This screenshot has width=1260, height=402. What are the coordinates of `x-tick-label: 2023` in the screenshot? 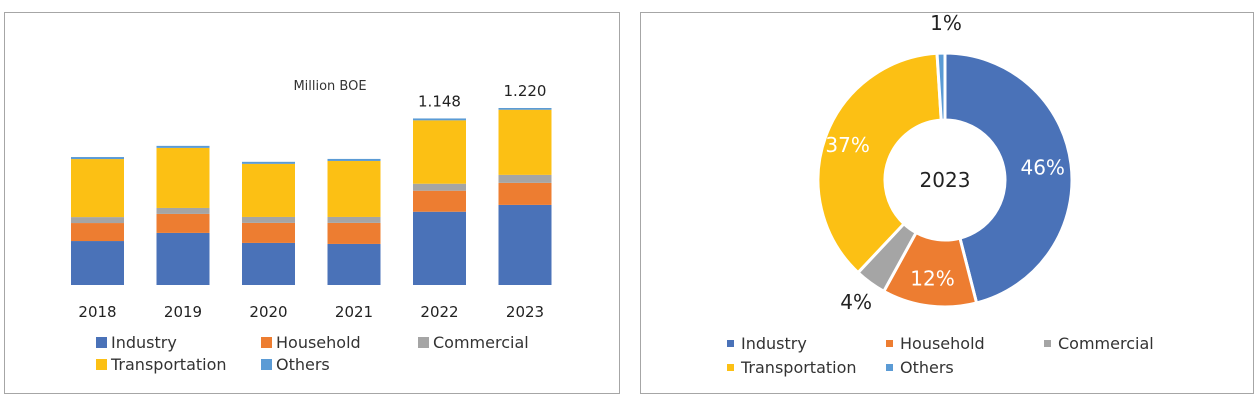 It's located at (525, 312).